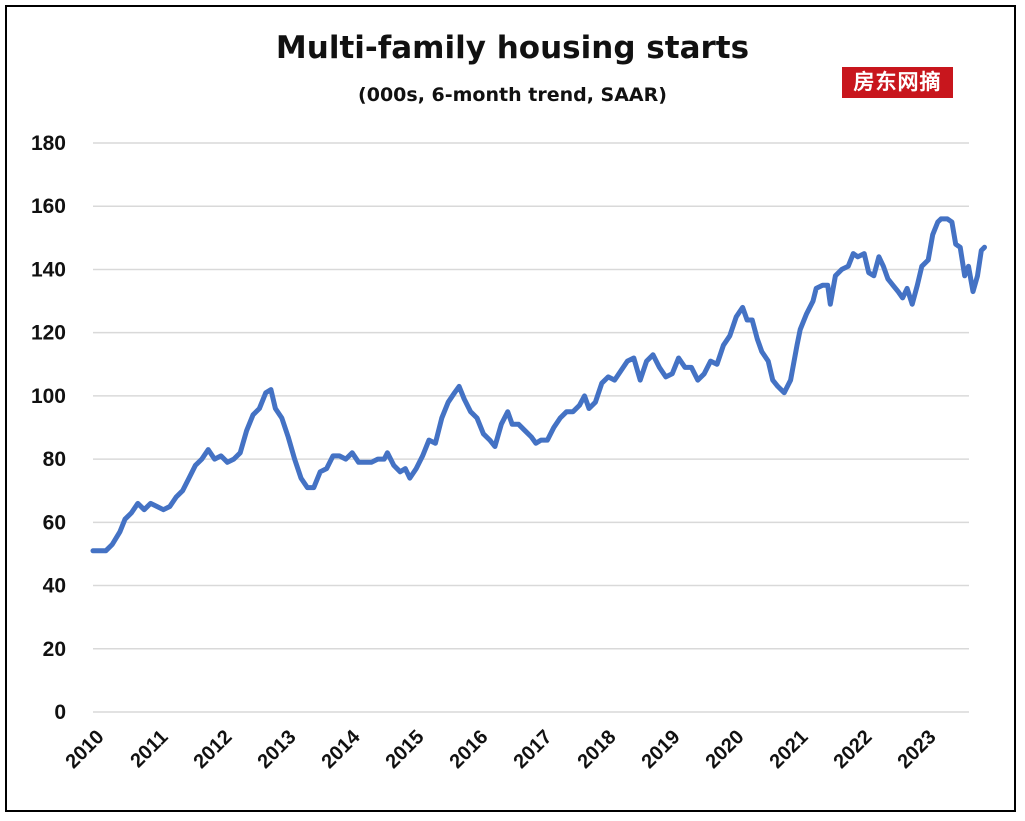  I want to click on x-tick-label: 2022, so click(853, 749).